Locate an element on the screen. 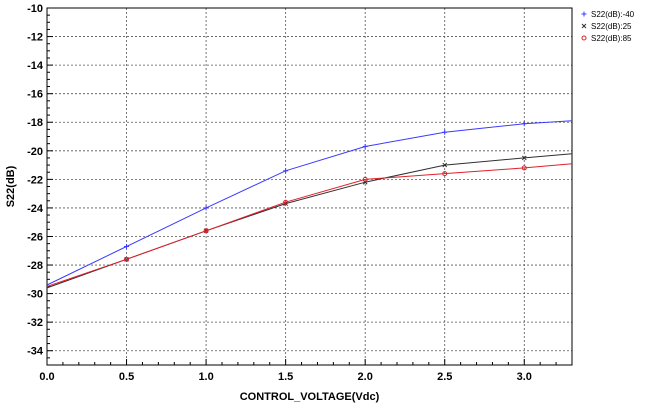  y-tick-label: -18 is located at coordinates (35, 123).